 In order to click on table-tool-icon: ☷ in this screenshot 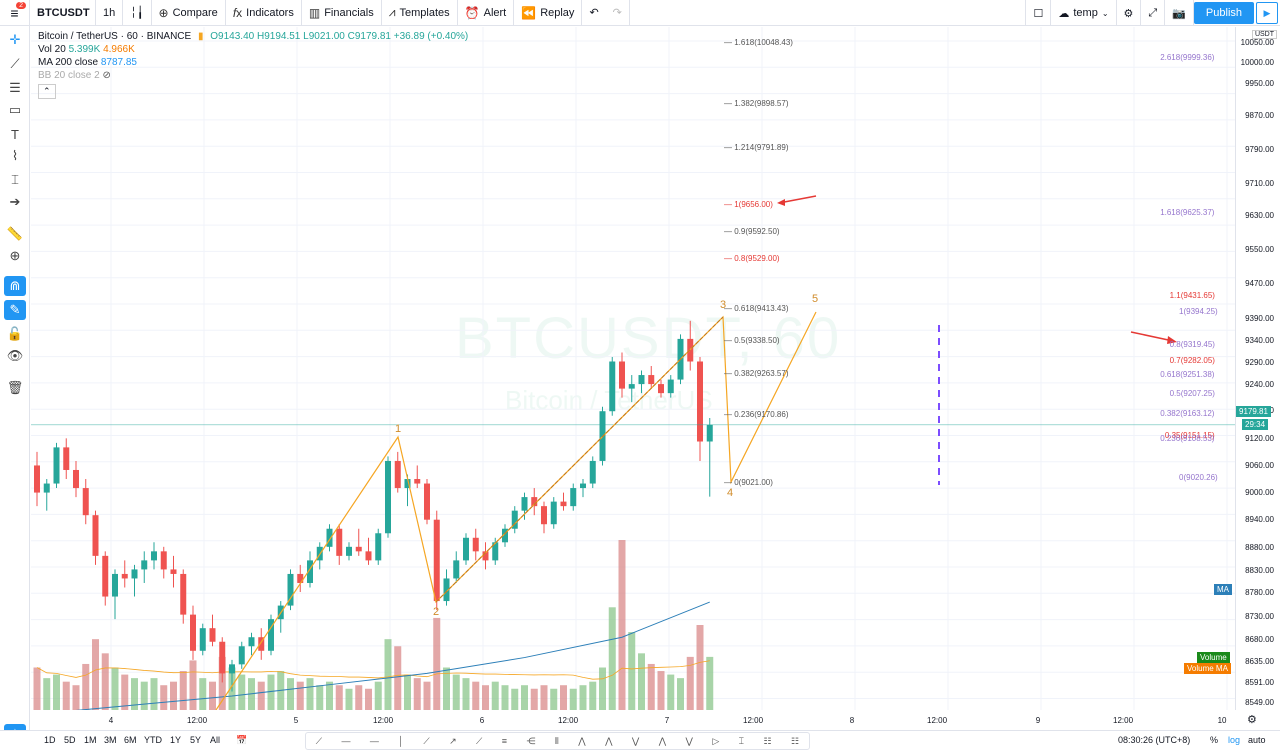, I will do `click(767, 740)`.